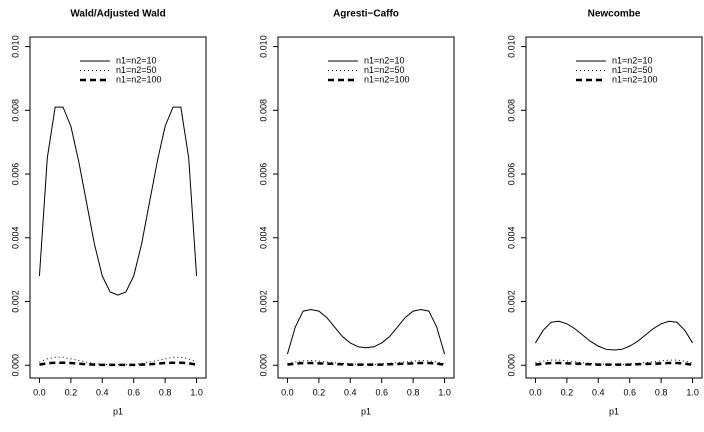 The height and width of the screenshot is (432, 704). Describe the element at coordinates (117, 14) in the screenshot. I see `chart-title: Wald/Adjusted Wald` at that location.